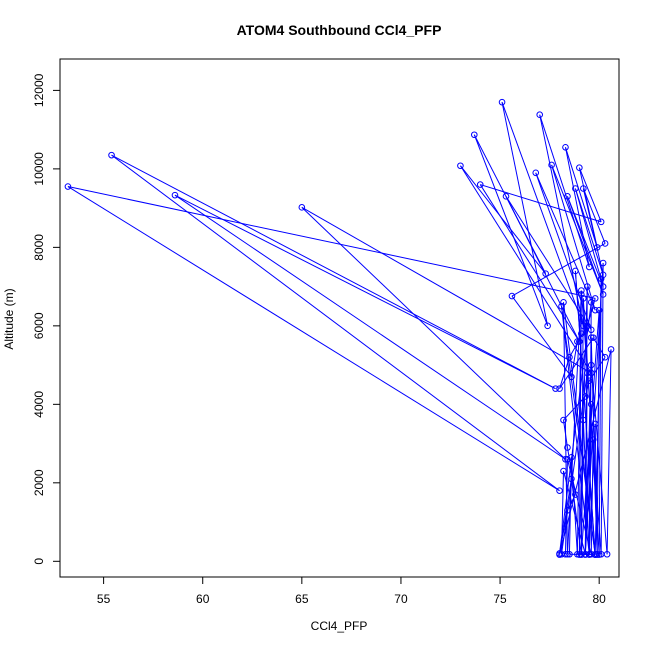  Describe the element at coordinates (302, 599) in the screenshot. I see `x-tick-label: 65` at that location.